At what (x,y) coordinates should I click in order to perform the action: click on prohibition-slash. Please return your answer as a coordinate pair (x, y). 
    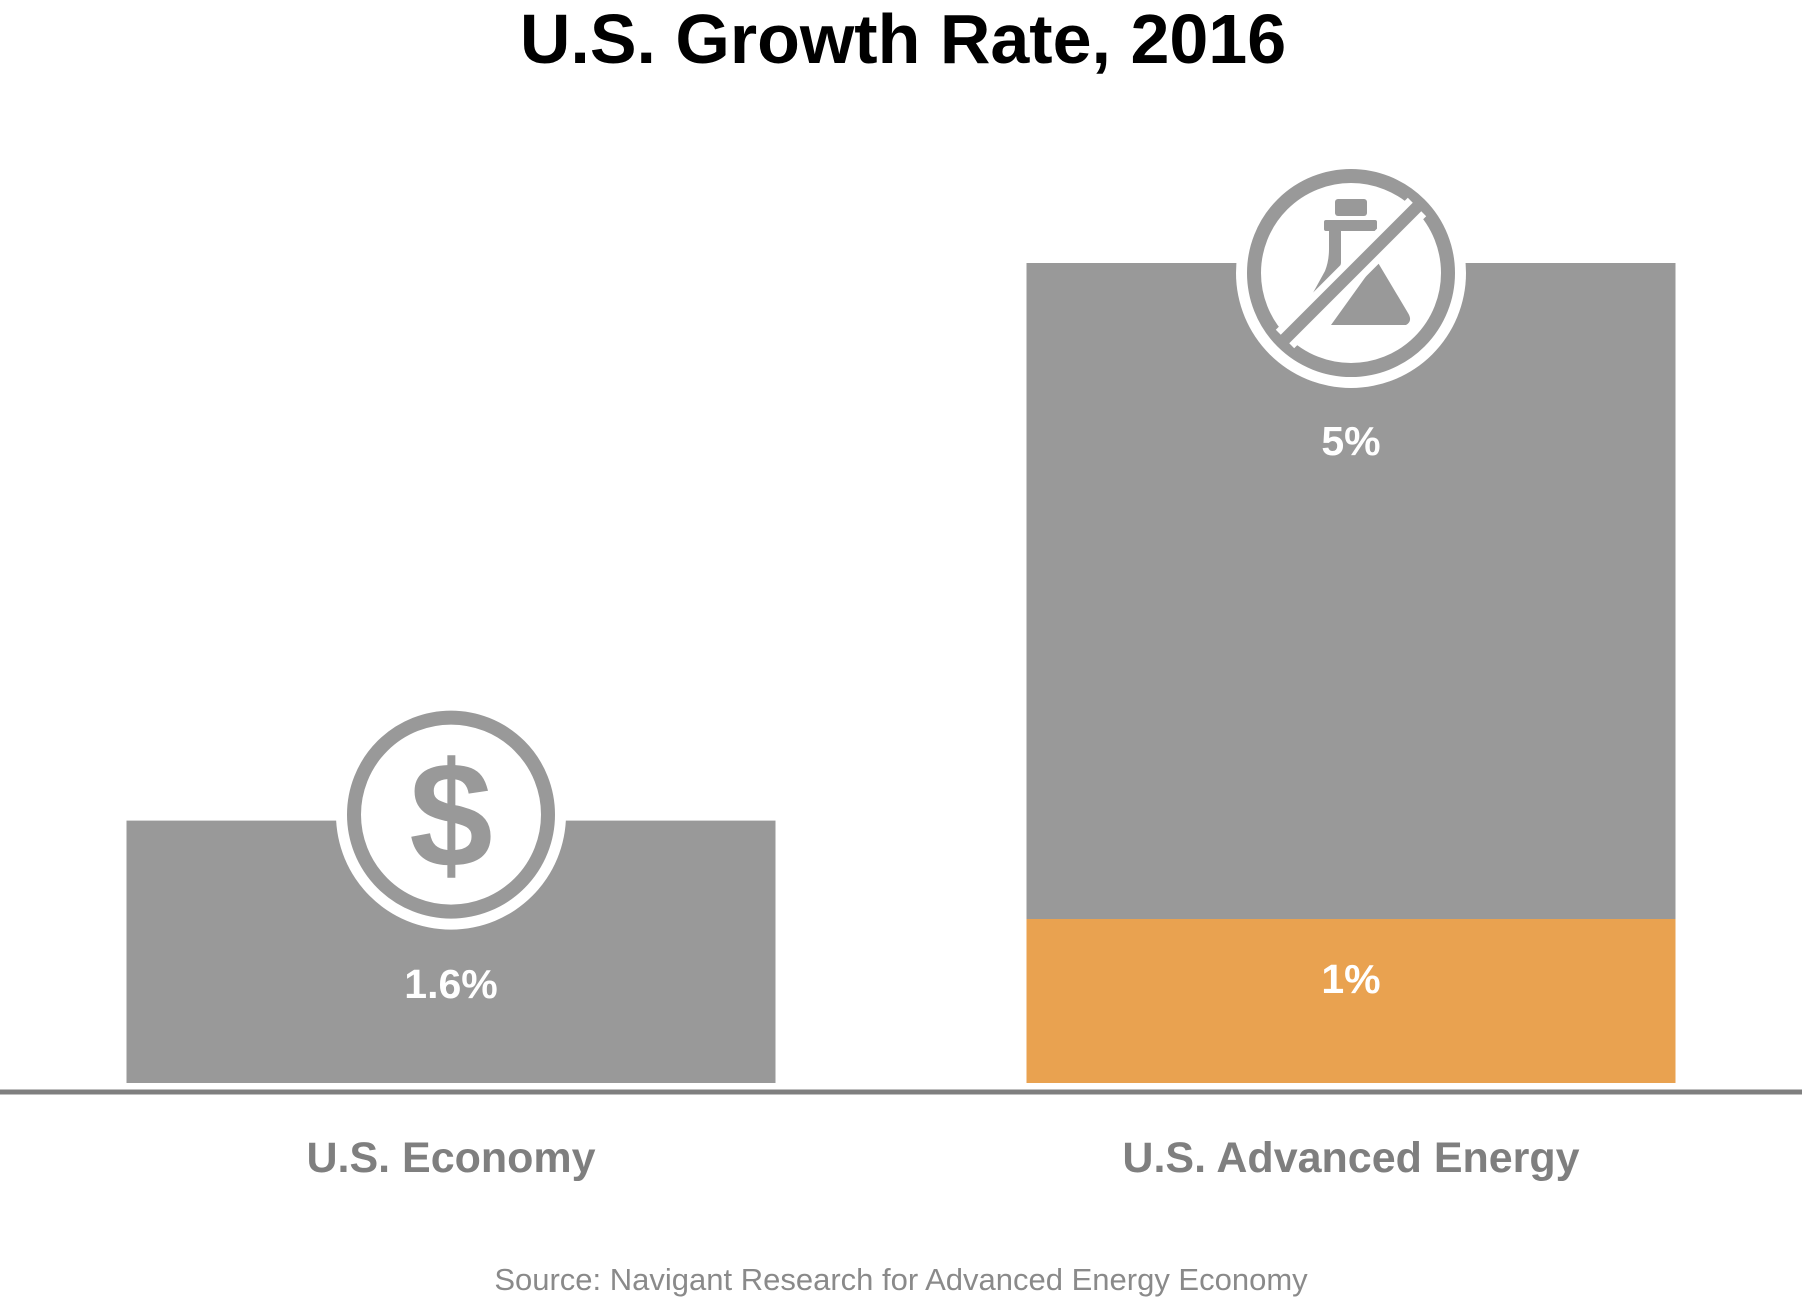
    Looking at the image, I should click on (1351, 273).